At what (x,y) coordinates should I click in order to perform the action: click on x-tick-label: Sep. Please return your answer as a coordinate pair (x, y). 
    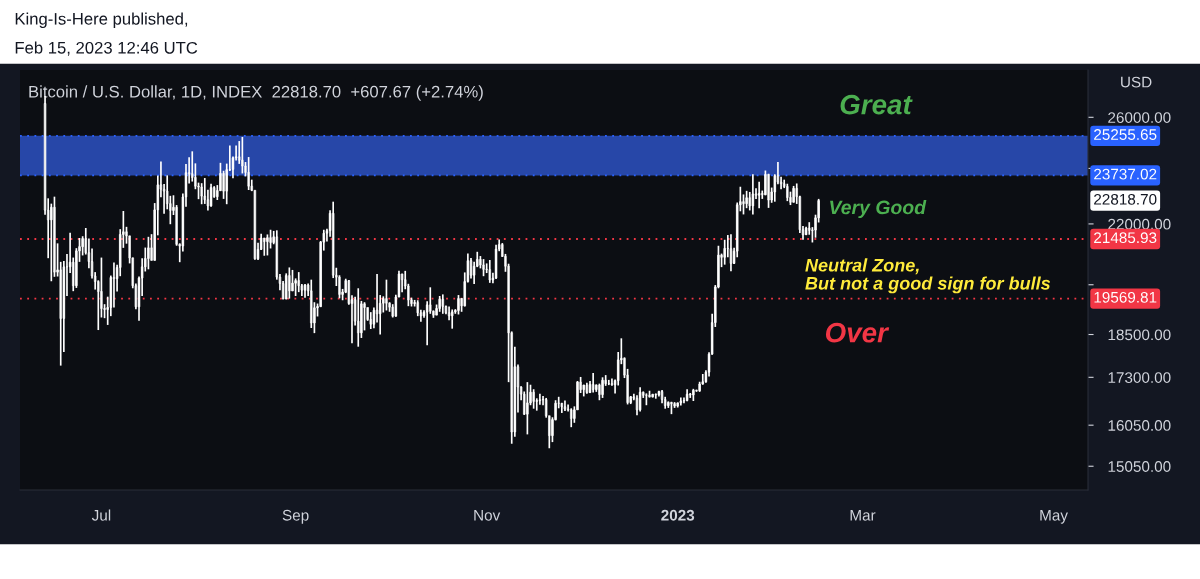
    Looking at the image, I should click on (295, 516).